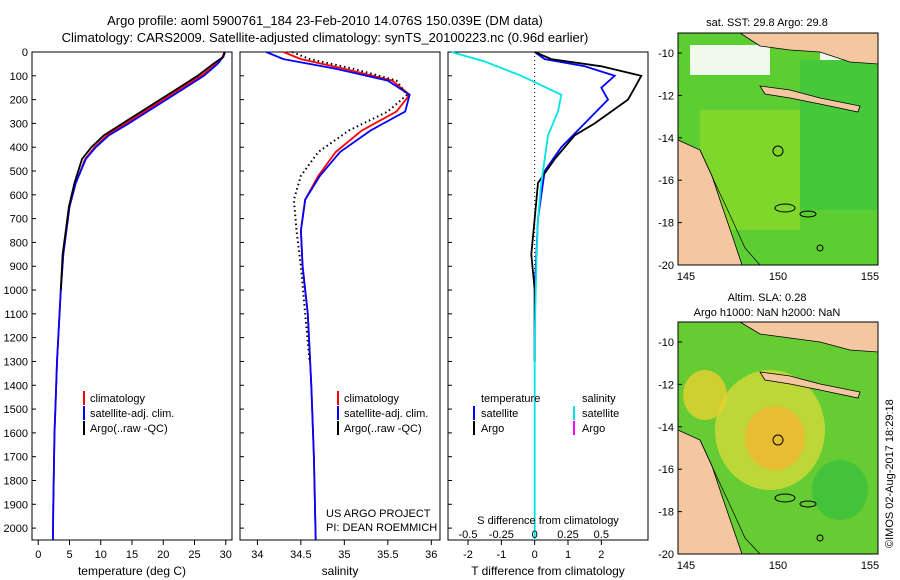  Describe the element at coordinates (840, 490) in the screenshot. I see `sla-low` at that location.